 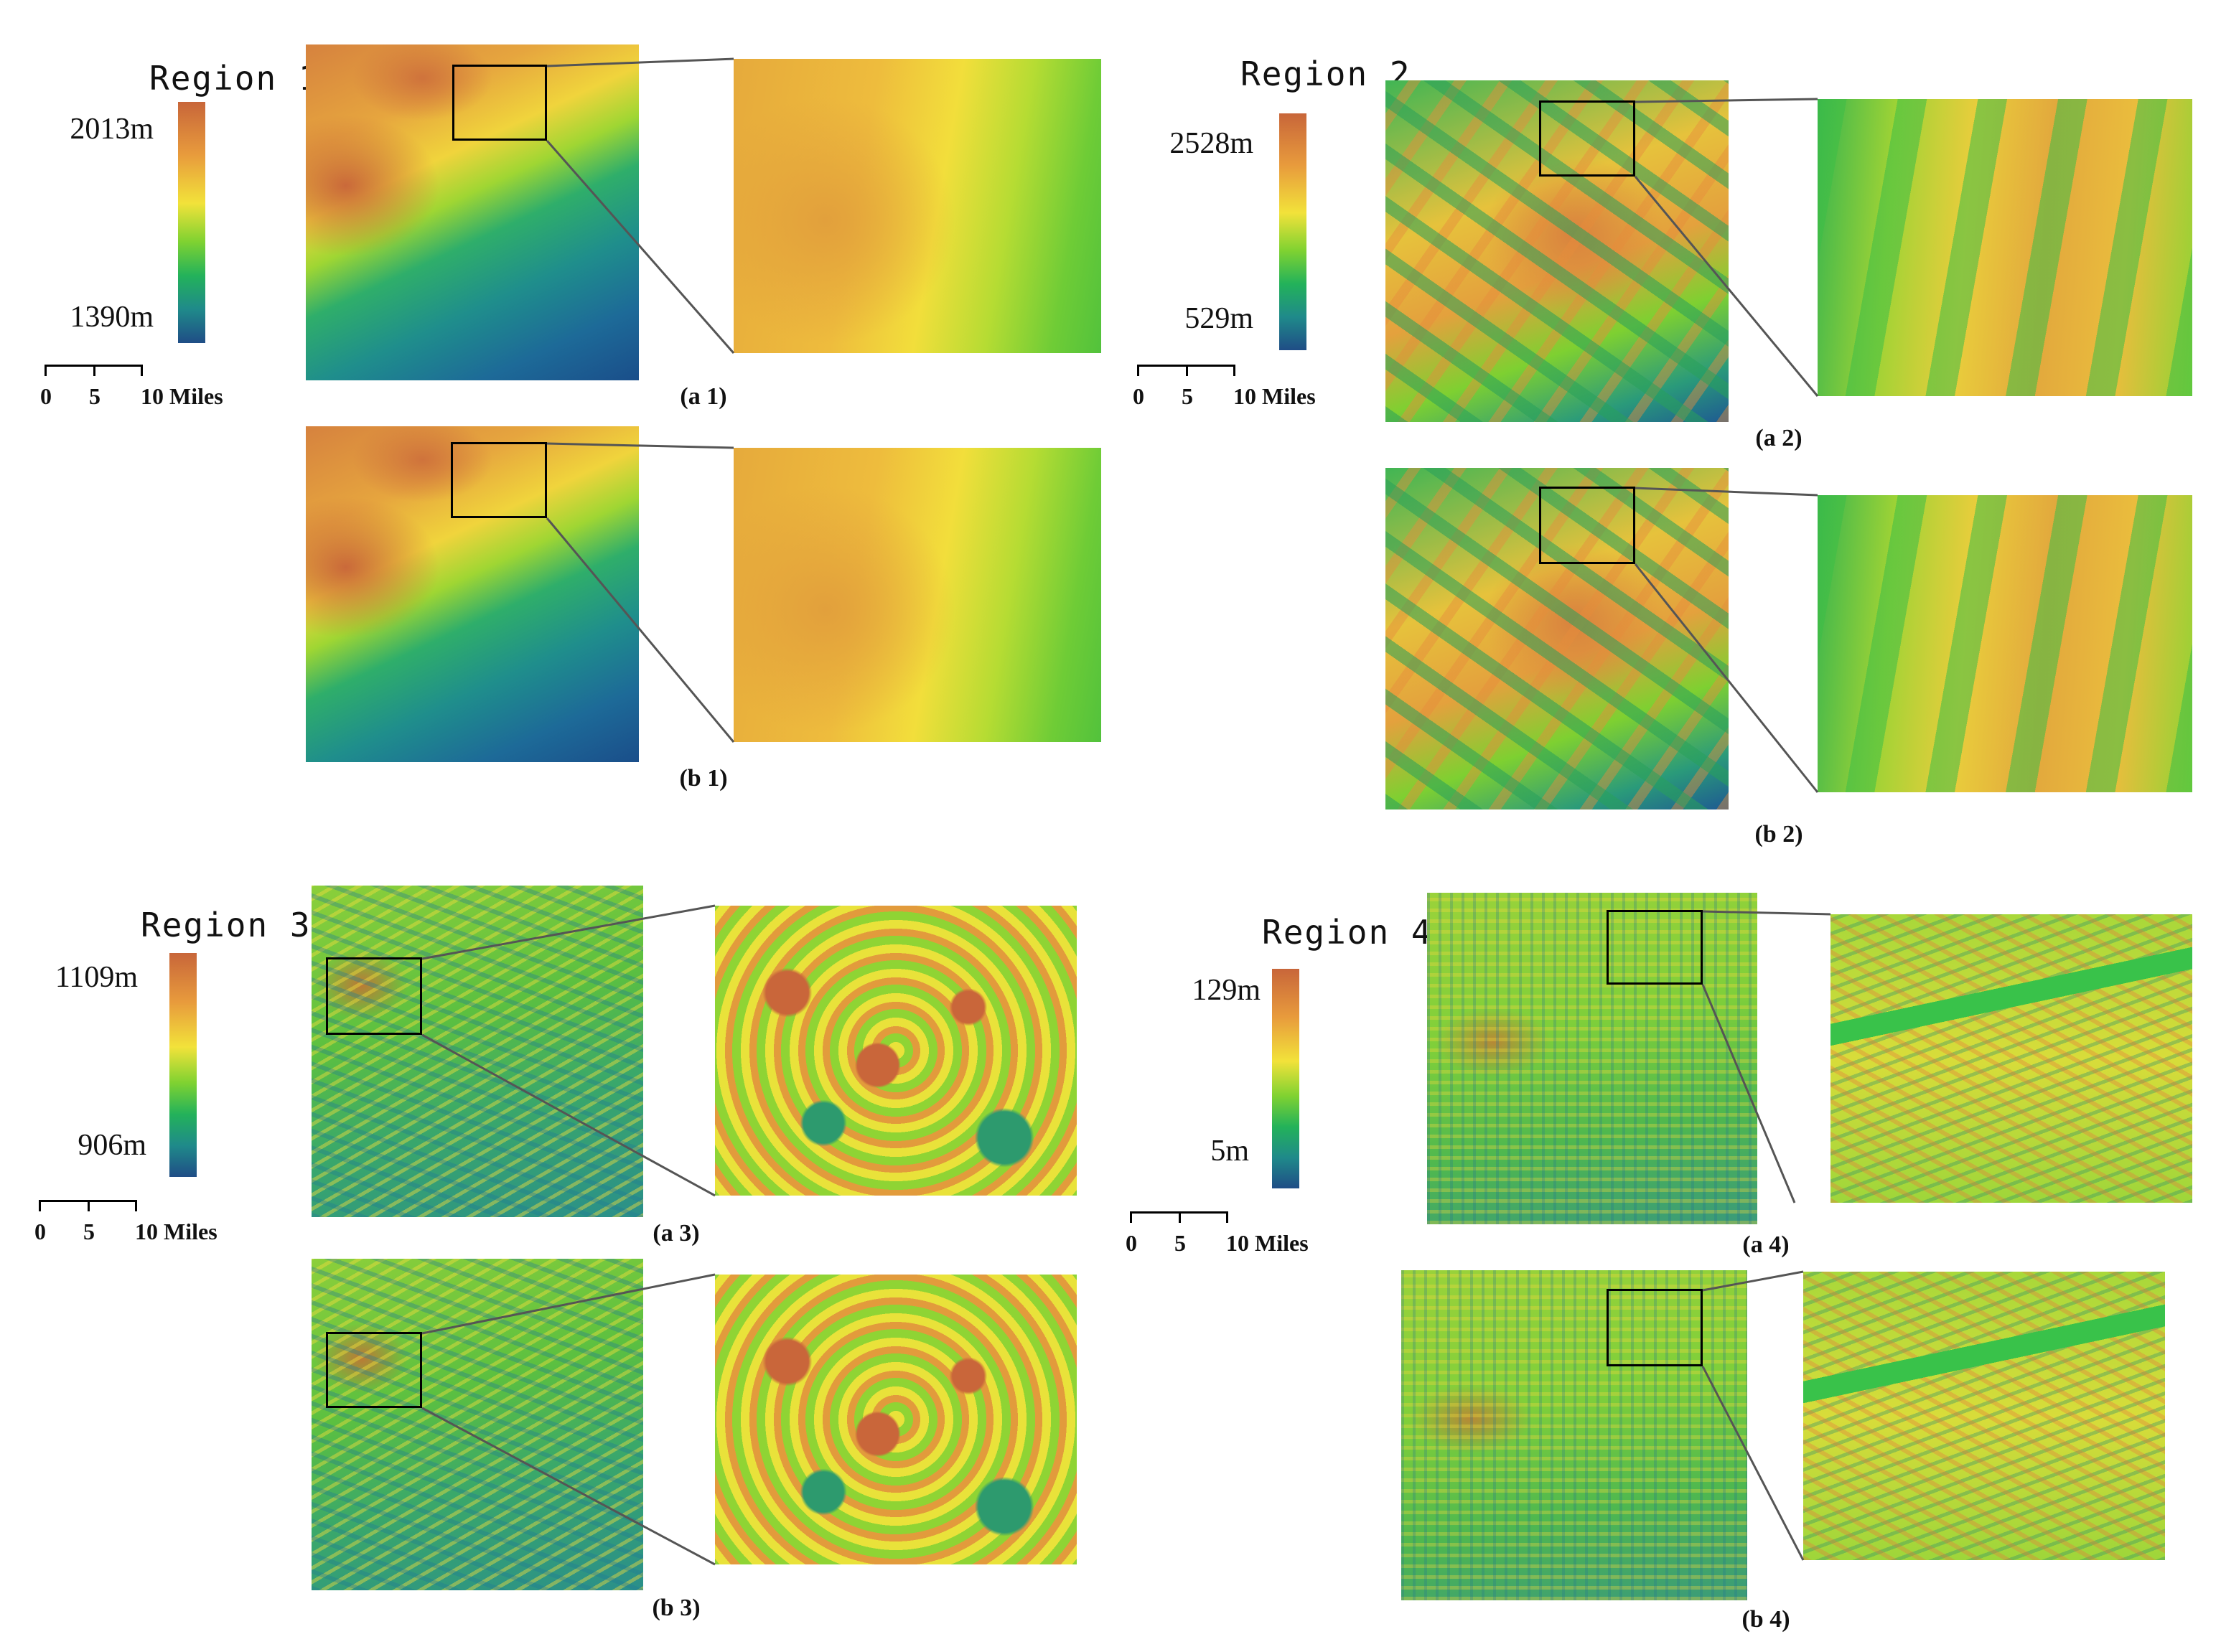 I want to click on region-1-scale-10: 10 Miles, so click(x=182, y=396).